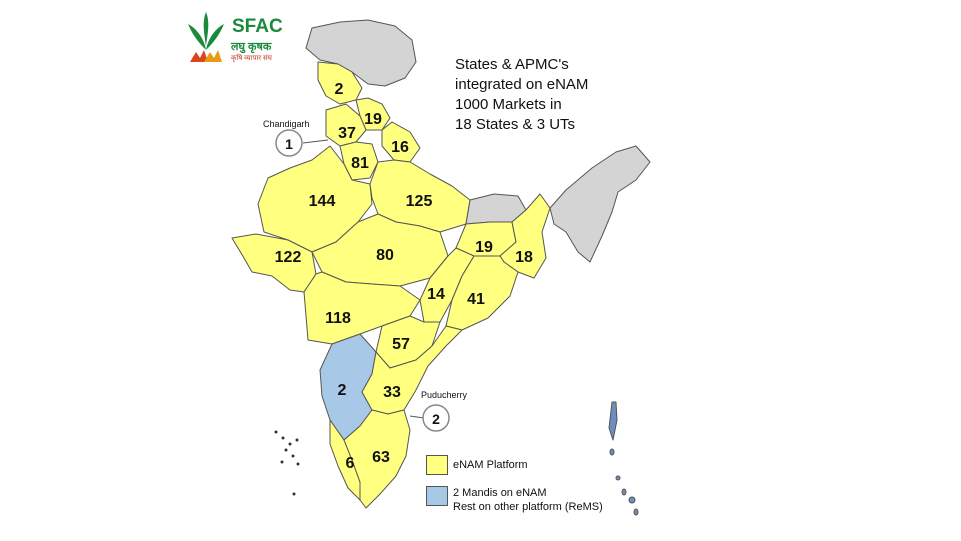  I want to click on region-uttarakhand, so click(401, 142).